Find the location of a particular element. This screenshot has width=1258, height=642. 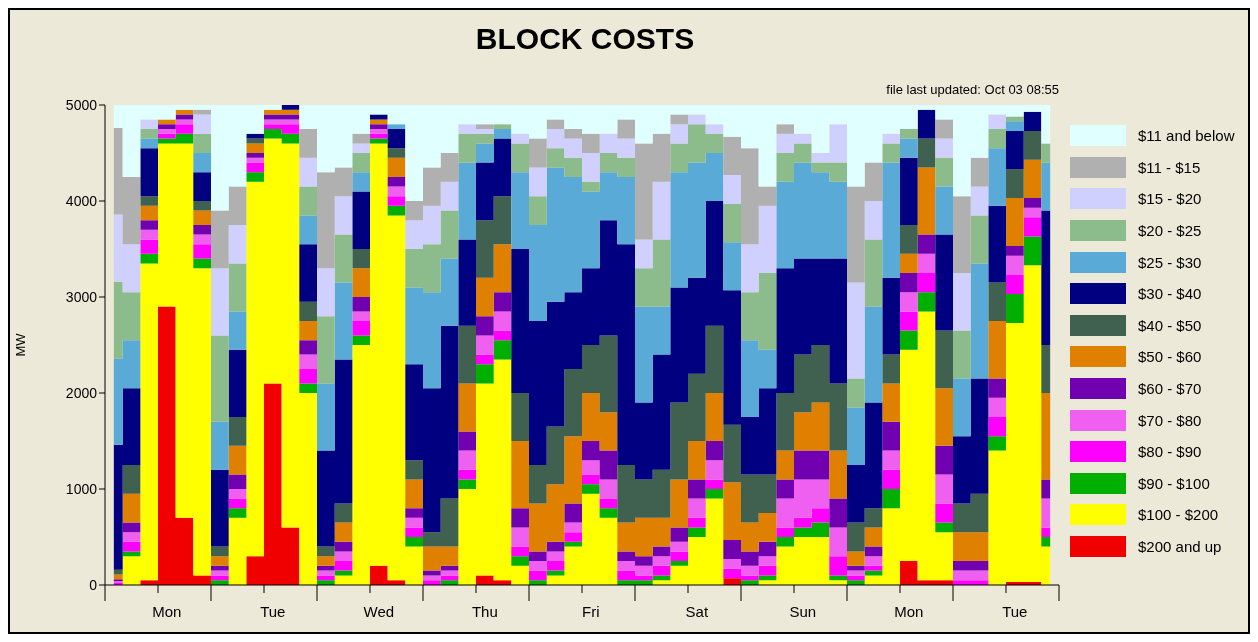

y-tick-label: 0 is located at coordinates (93, 584).